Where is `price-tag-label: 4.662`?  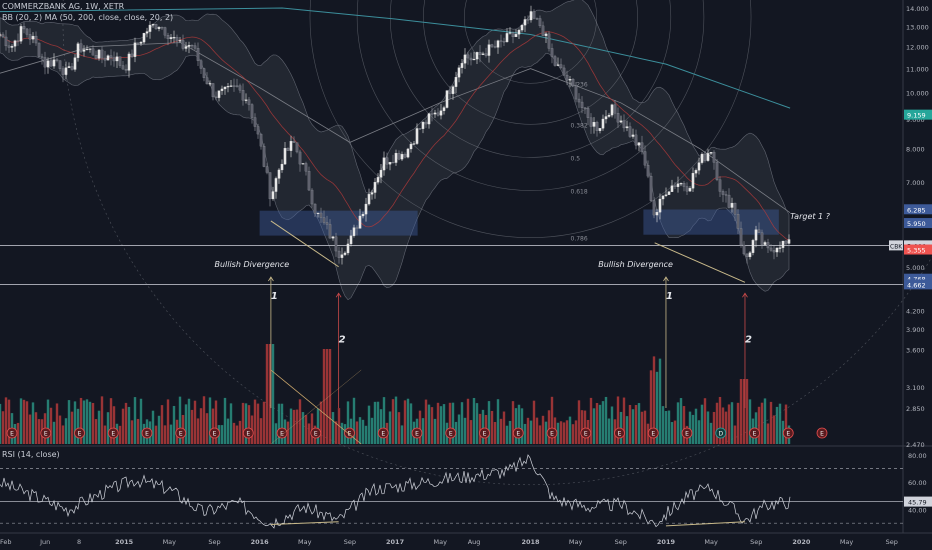 price-tag-label: 4.662 is located at coordinates (916, 285).